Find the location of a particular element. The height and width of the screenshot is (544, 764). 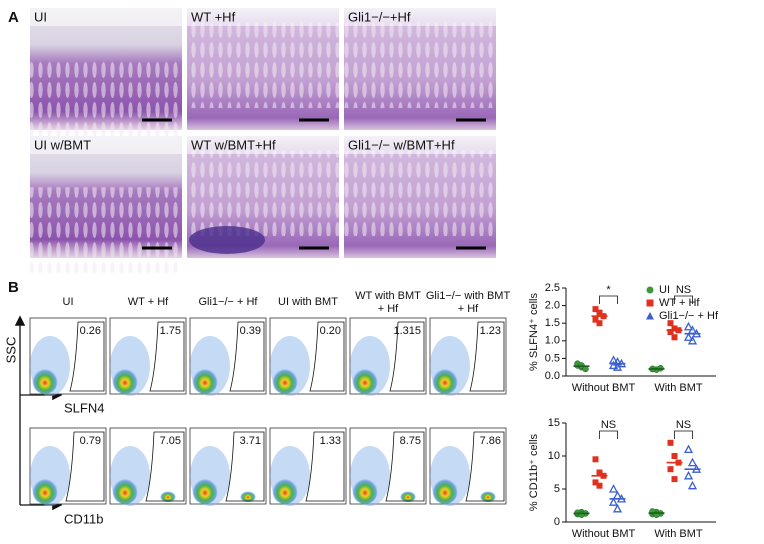

column-header: WT with BMT is located at coordinates (388, 296).